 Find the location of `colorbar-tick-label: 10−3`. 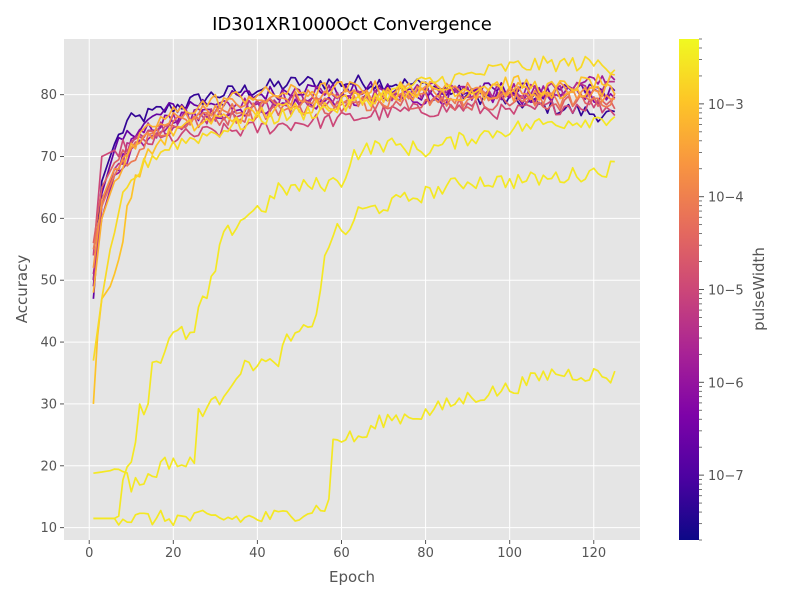

colorbar-tick-label: 10−3 is located at coordinates (726, 105).